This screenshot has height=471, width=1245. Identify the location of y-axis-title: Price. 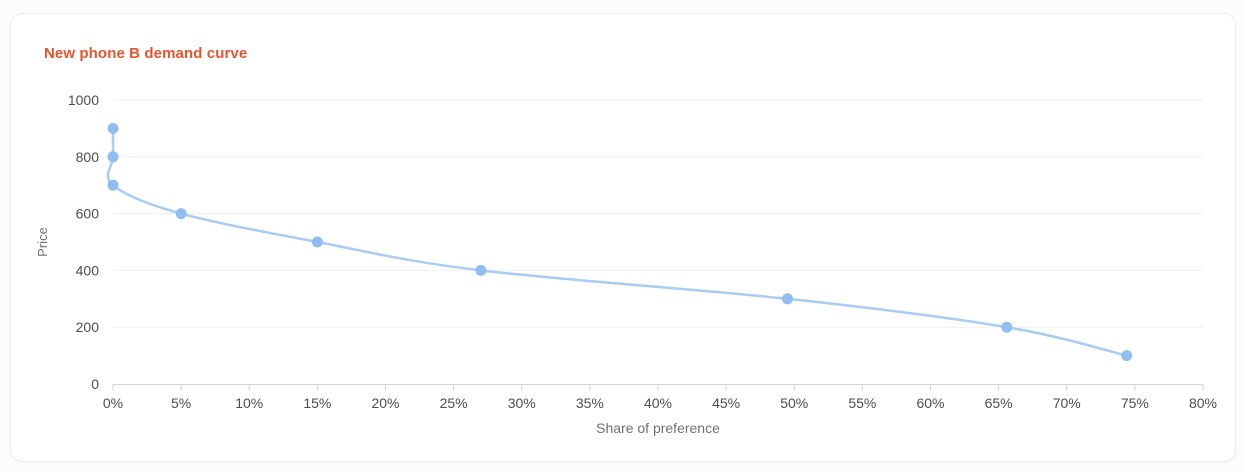
(42, 242).